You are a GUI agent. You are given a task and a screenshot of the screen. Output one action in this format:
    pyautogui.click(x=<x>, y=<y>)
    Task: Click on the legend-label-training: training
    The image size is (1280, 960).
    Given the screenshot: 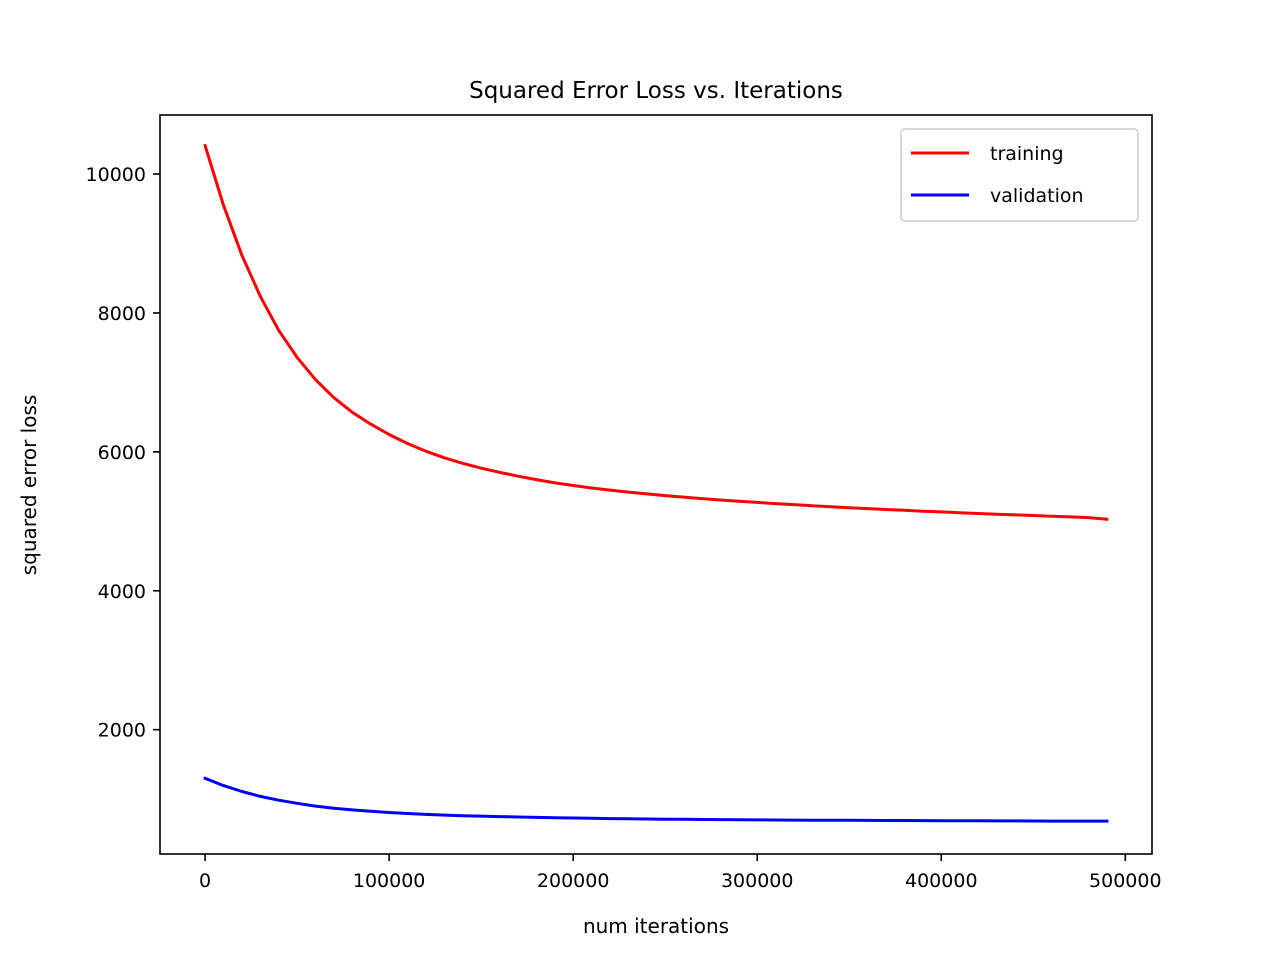 What is the action you would take?
    pyautogui.click(x=1027, y=154)
    